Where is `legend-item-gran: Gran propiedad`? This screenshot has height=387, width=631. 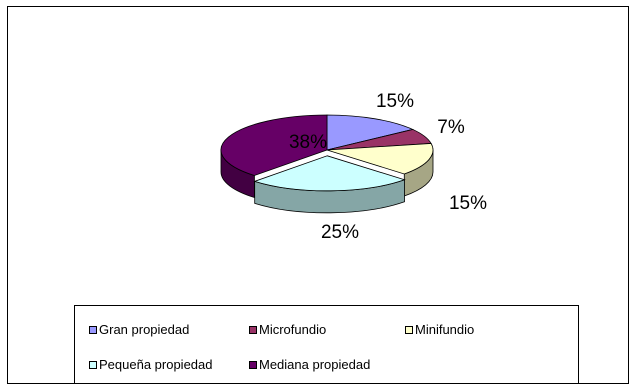 legend-item-gran: Gran propiedad is located at coordinates (139, 329).